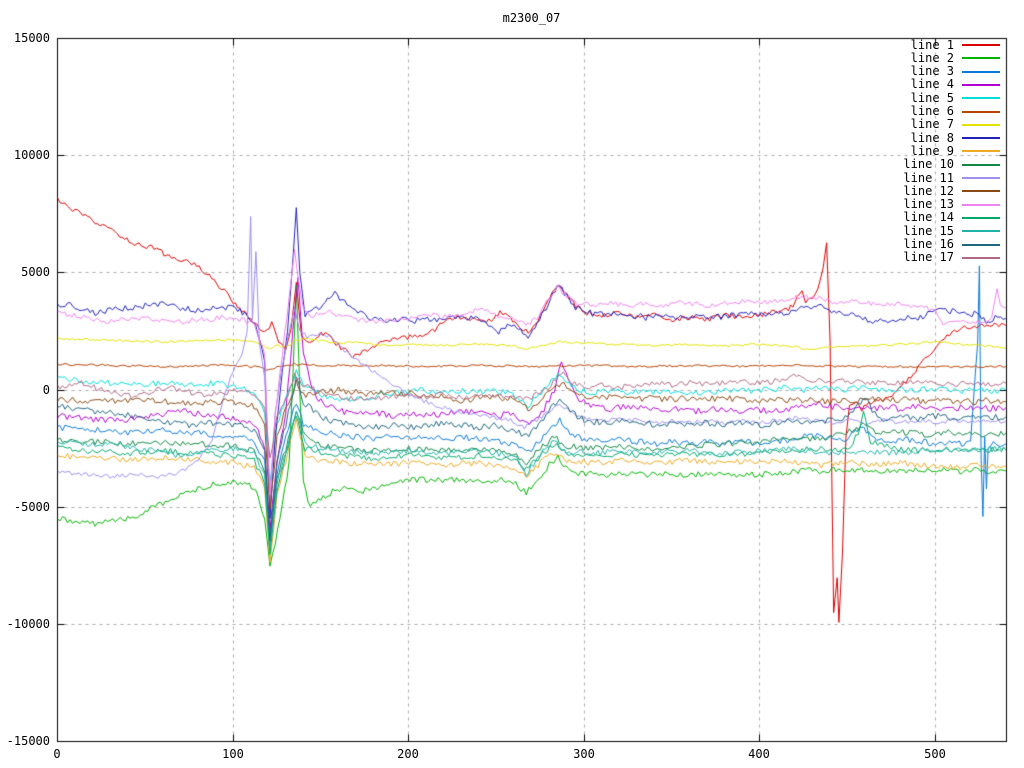 The height and width of the screenshot is (768, 1024). Describe the element at coordinates (28, 741) in the screenshot. I see `y-tick-label: -15000` at that location.